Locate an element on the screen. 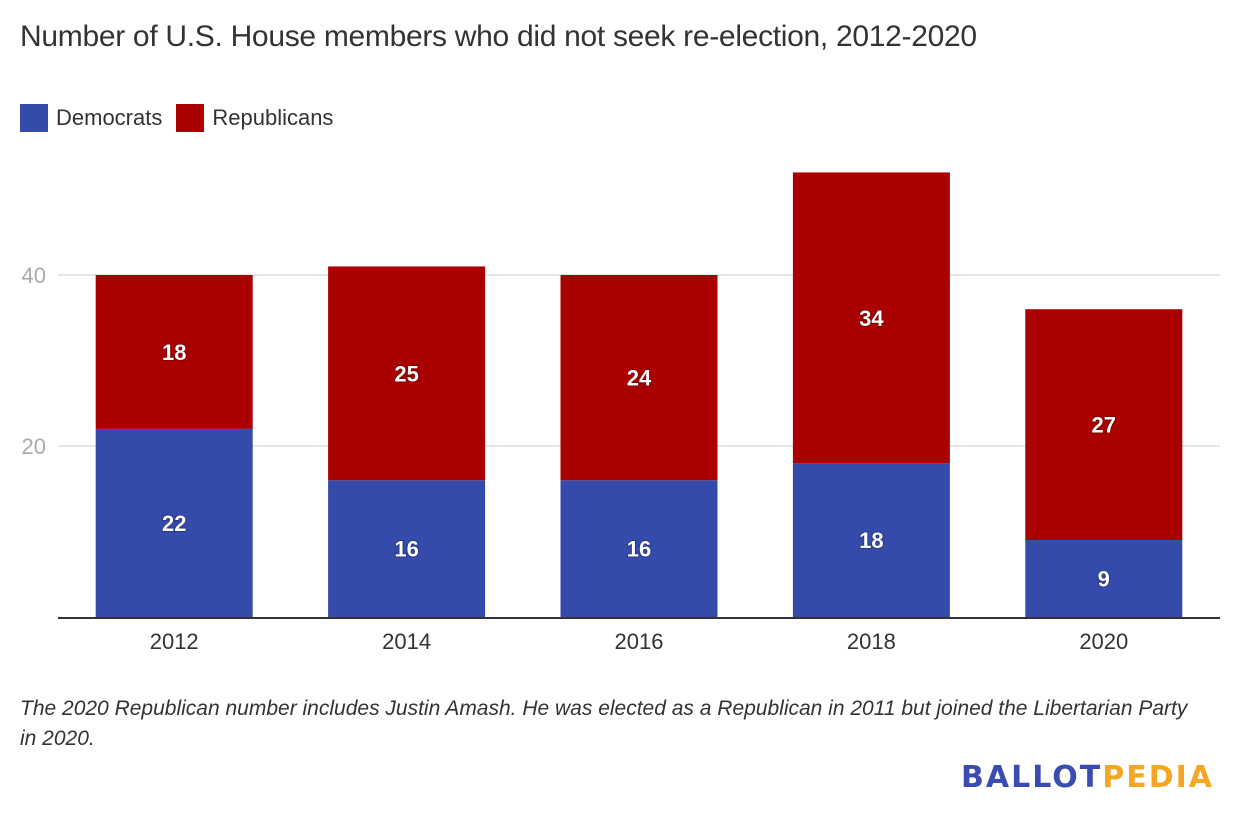 This screenshot has width=1240, height=840. bar-democrats-2012 is located at coordinates (174, 522).